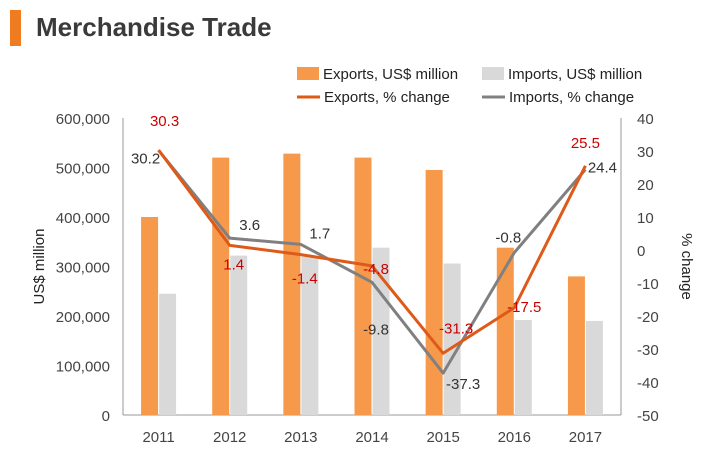 The image size is (716, 454). What do you see at coordinates (106, 416) in the screenshot?
I see `y-tick-label: 0` at bounding box center [106, 416].